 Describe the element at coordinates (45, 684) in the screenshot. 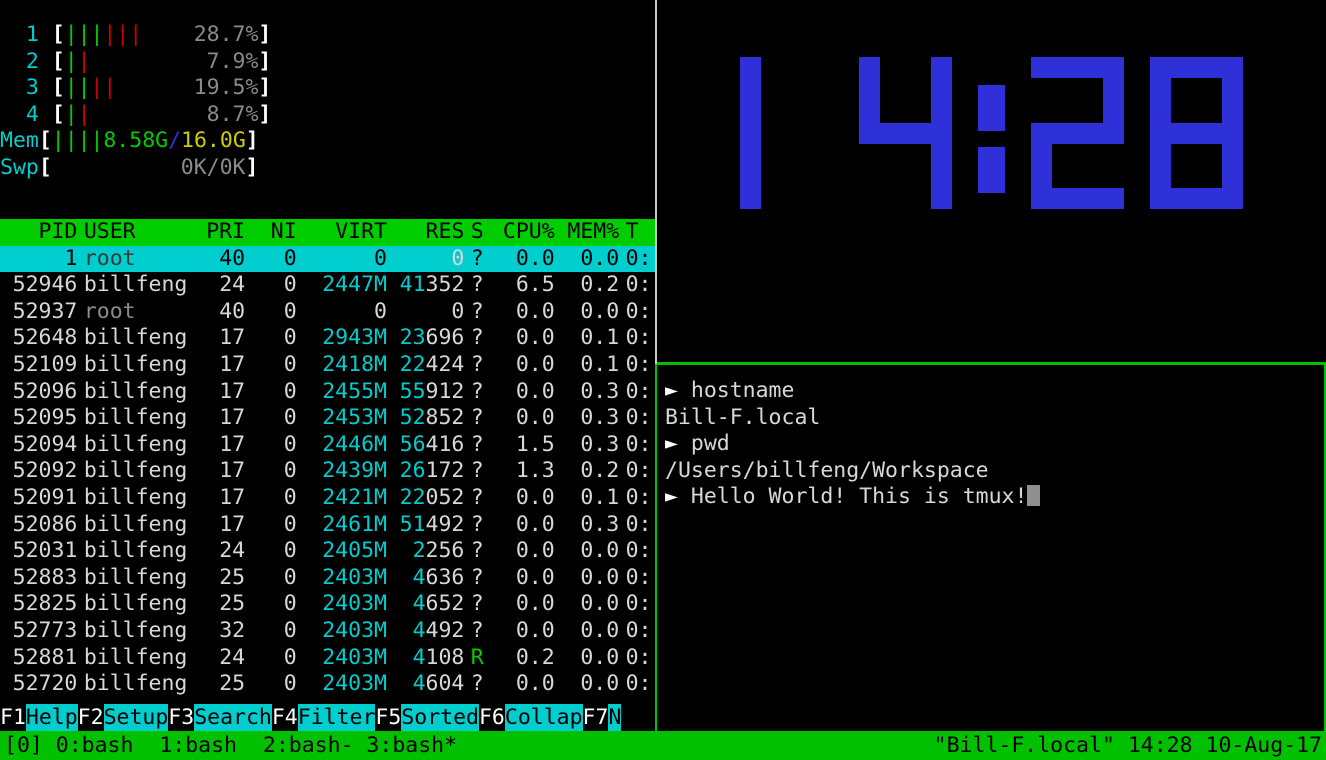

I see `process-pid: 52720` at that location.